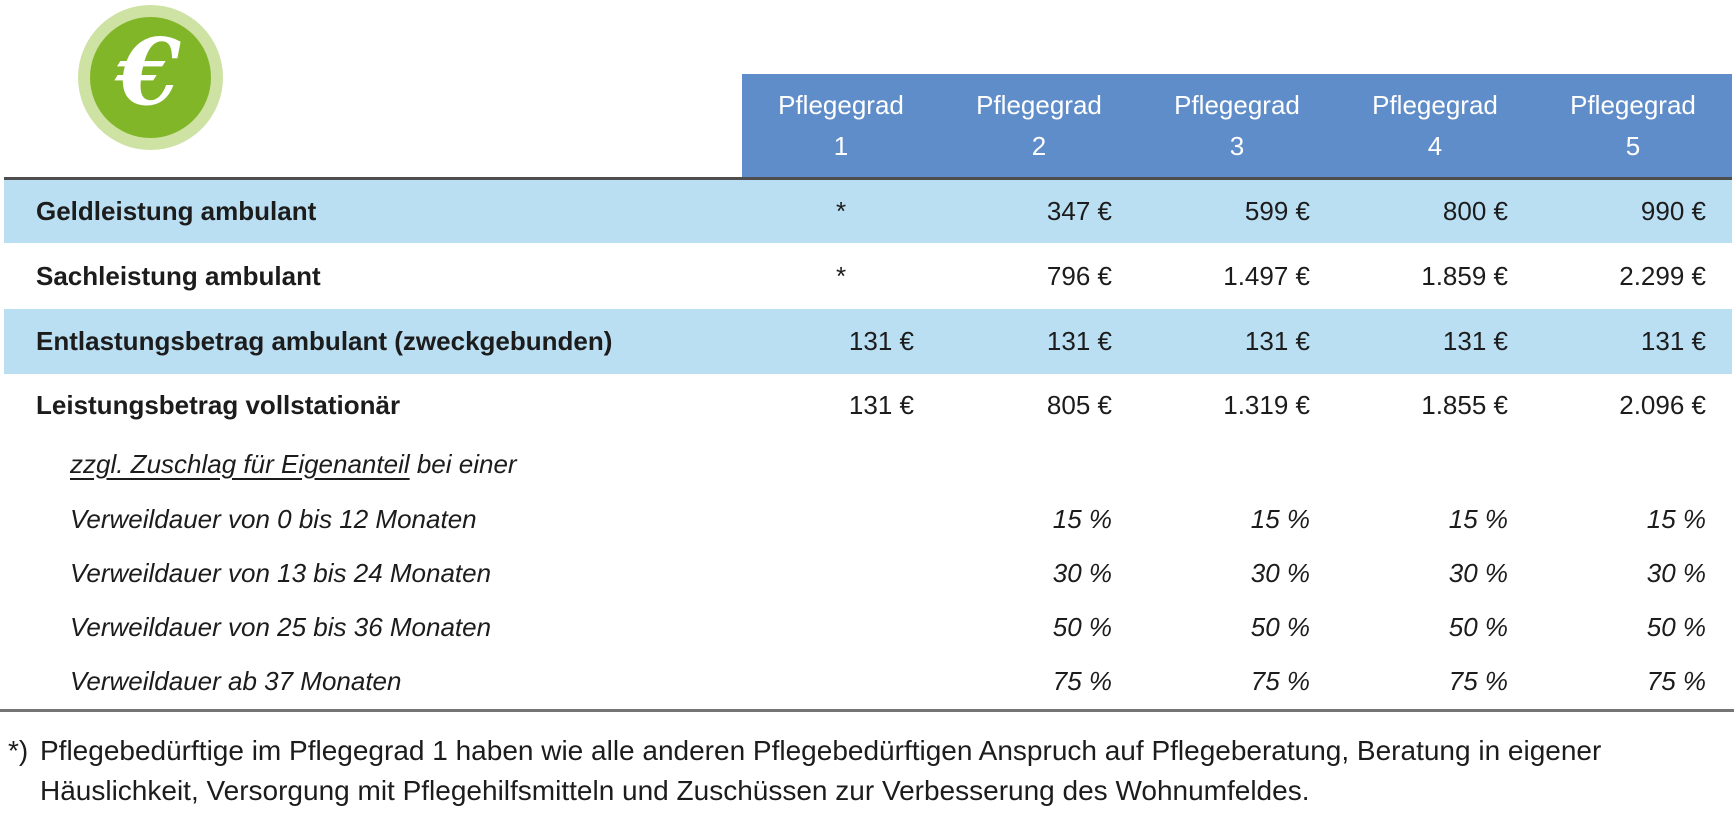 Image resolution: width=1734 pixels, height=824 pixels. What do you see at coordinates (236, 681) in the screenshot?
I see `row-label: Verweildauer ab 37 Monaten` at bounding box center [236, 681].